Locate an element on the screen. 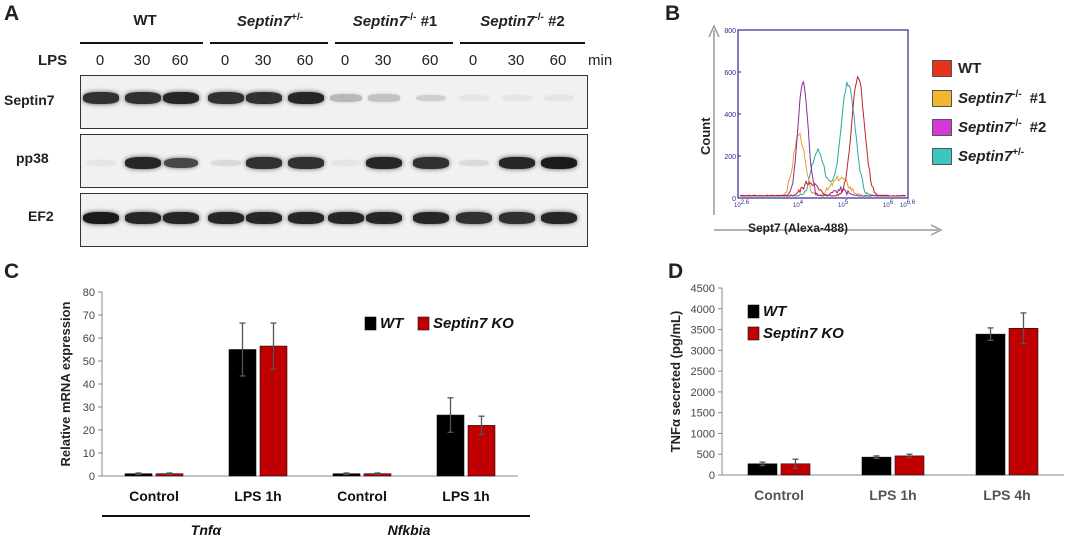  histogram-y-ticks: 800 600 400 200 0 is located at coordinates (732, 115).